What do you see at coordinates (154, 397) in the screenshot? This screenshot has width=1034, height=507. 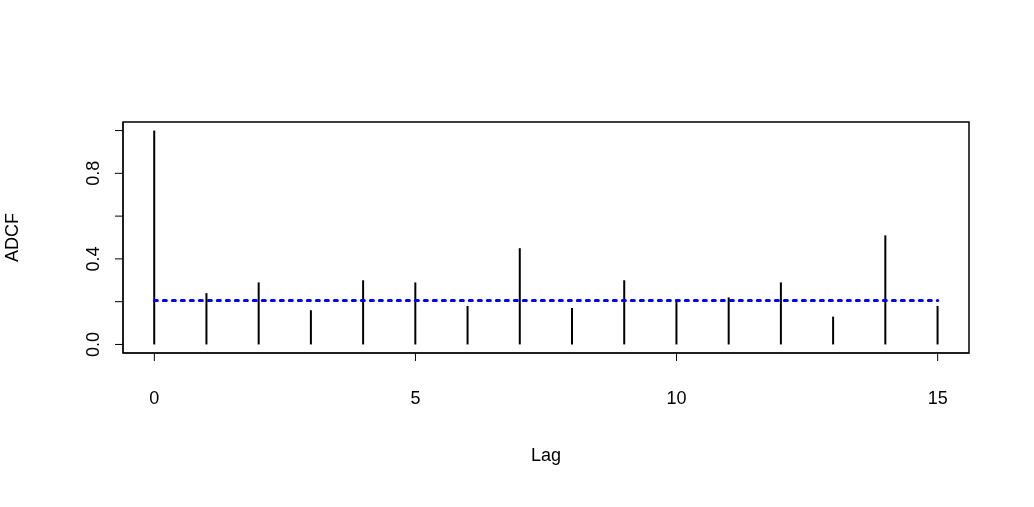 I see `x-tick-label: 0` at bounding box center [154, 397].